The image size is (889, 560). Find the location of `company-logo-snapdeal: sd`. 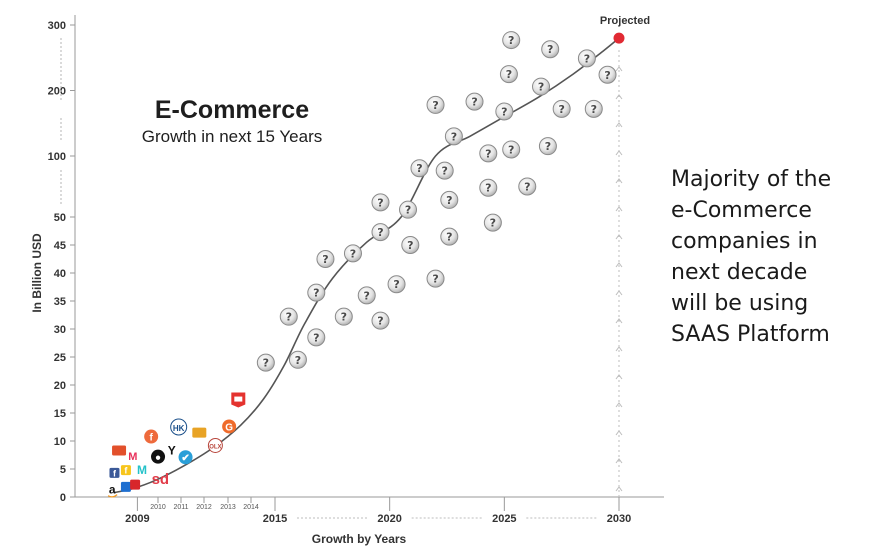

company-logo-snapdeal: sd is located at coordinates (161, 479).